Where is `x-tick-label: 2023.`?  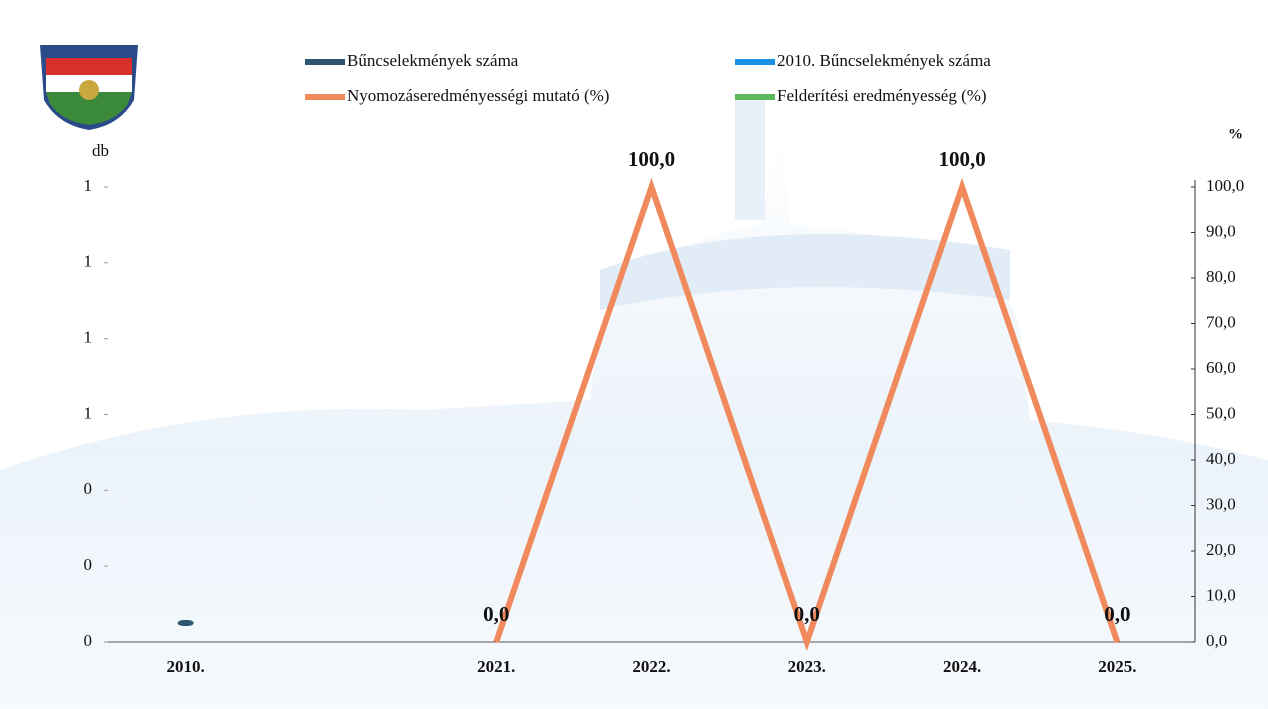 x-tick-label: 2023. is located at coordinates (807, 666).